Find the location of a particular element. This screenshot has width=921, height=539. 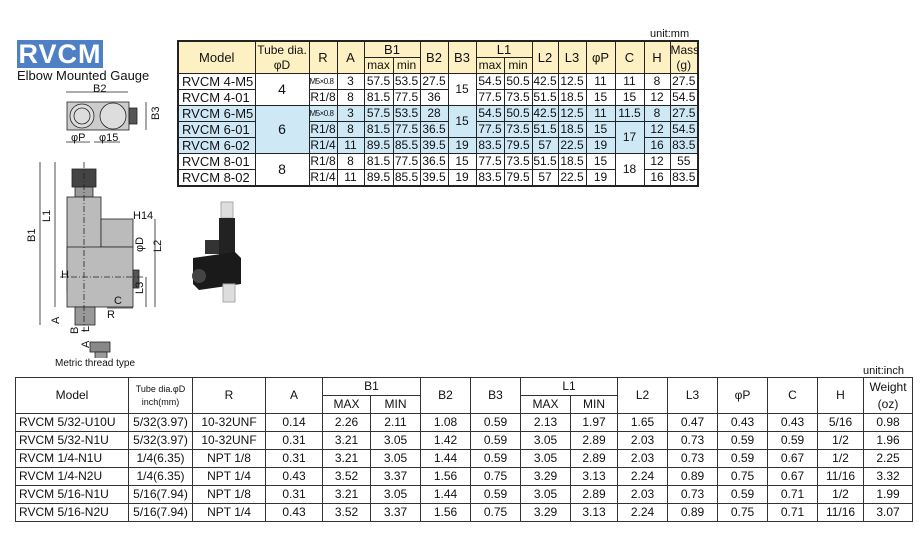

dim-label-c: C is located at coordinates (118, 301).